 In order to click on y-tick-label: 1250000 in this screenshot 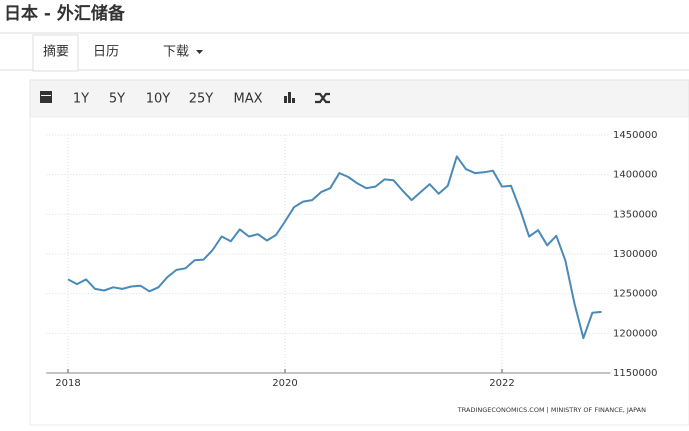, I will do `click(635, 294)`.